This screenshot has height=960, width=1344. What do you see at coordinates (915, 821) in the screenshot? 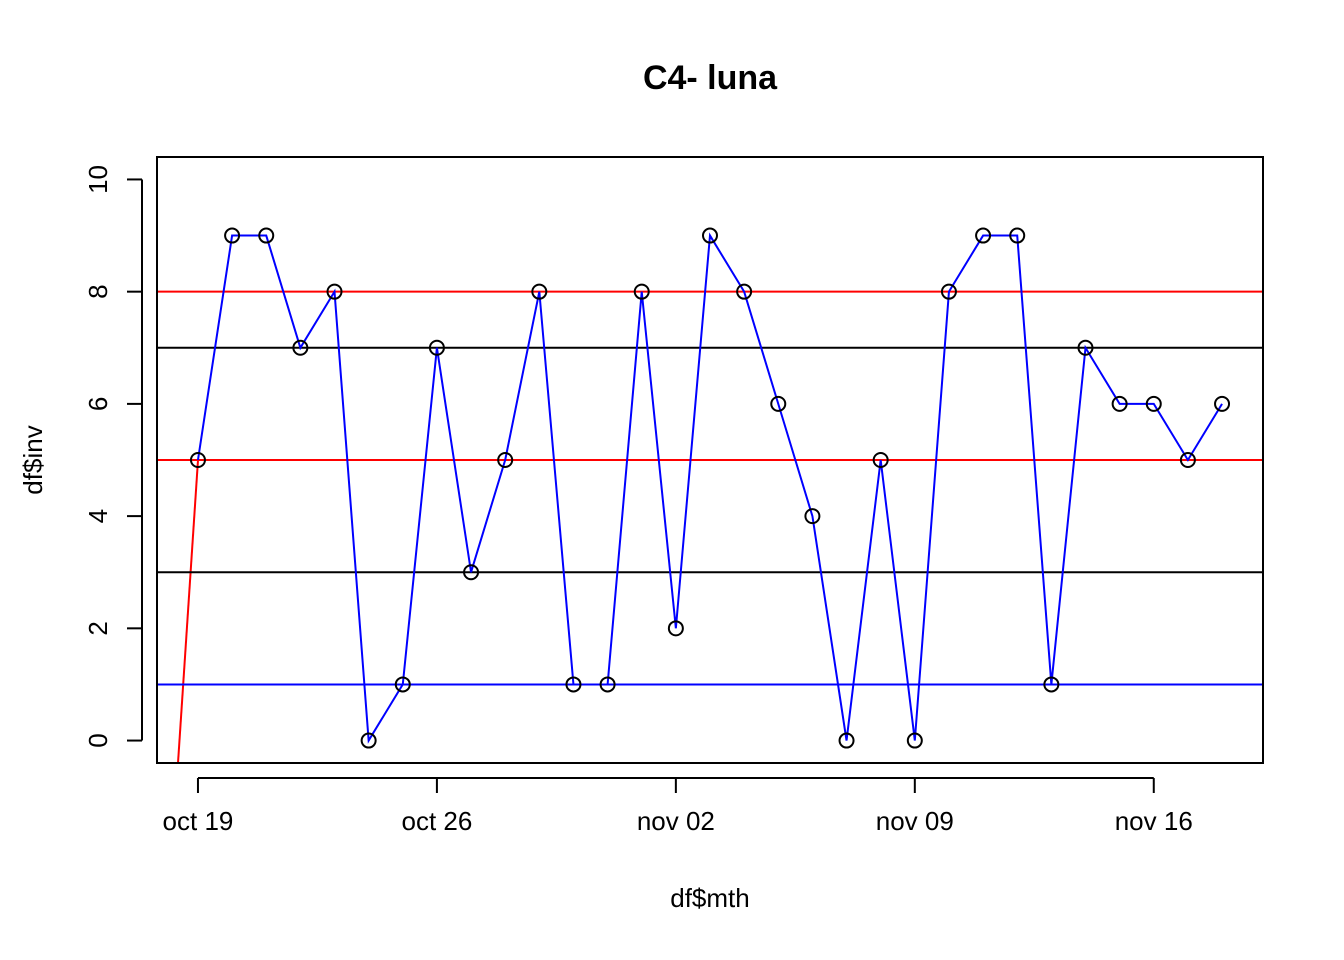
I see `x-tick-label: nov 09` at bounding box center [915, 821].